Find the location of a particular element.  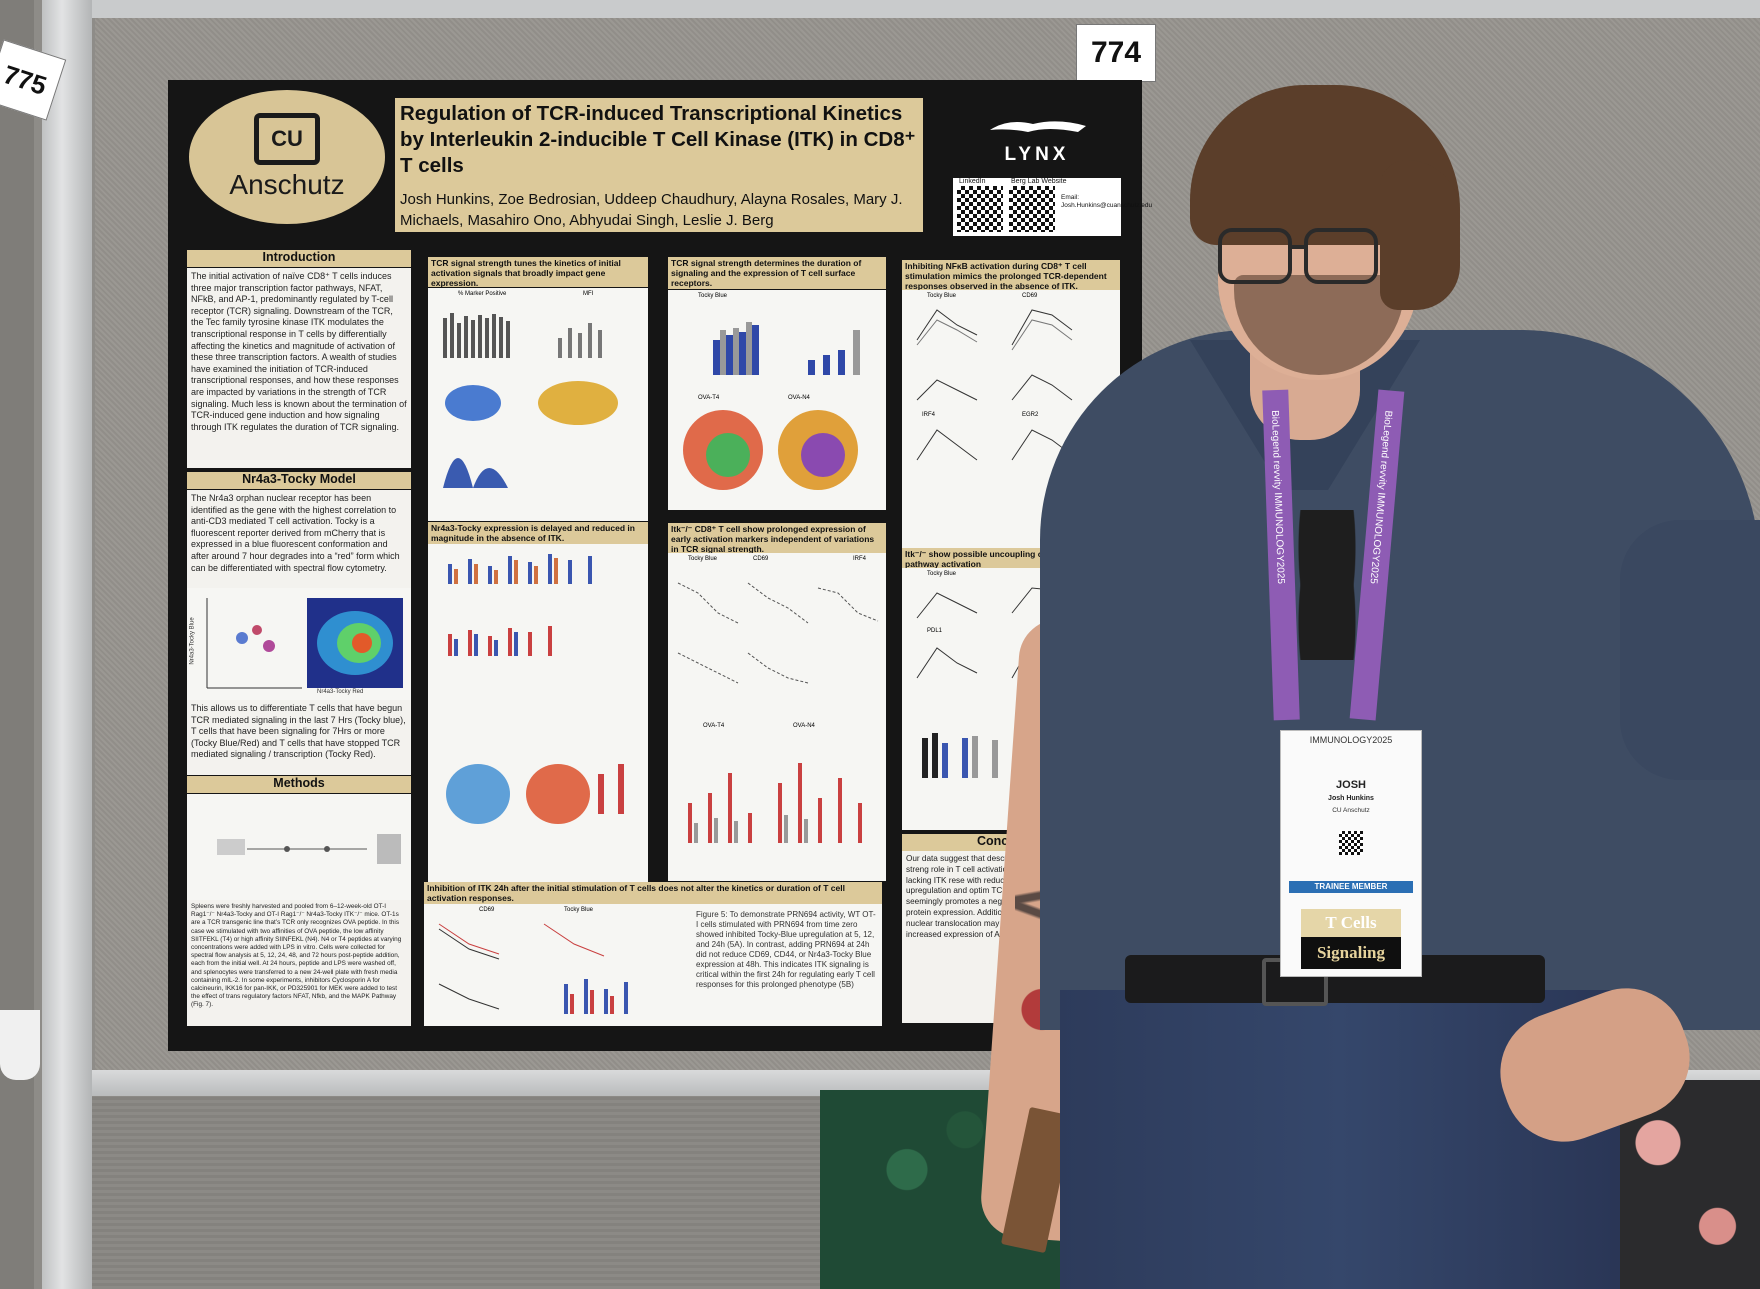

fig7-pdl1-label: PDL1 is located at coordinates (935, 631).